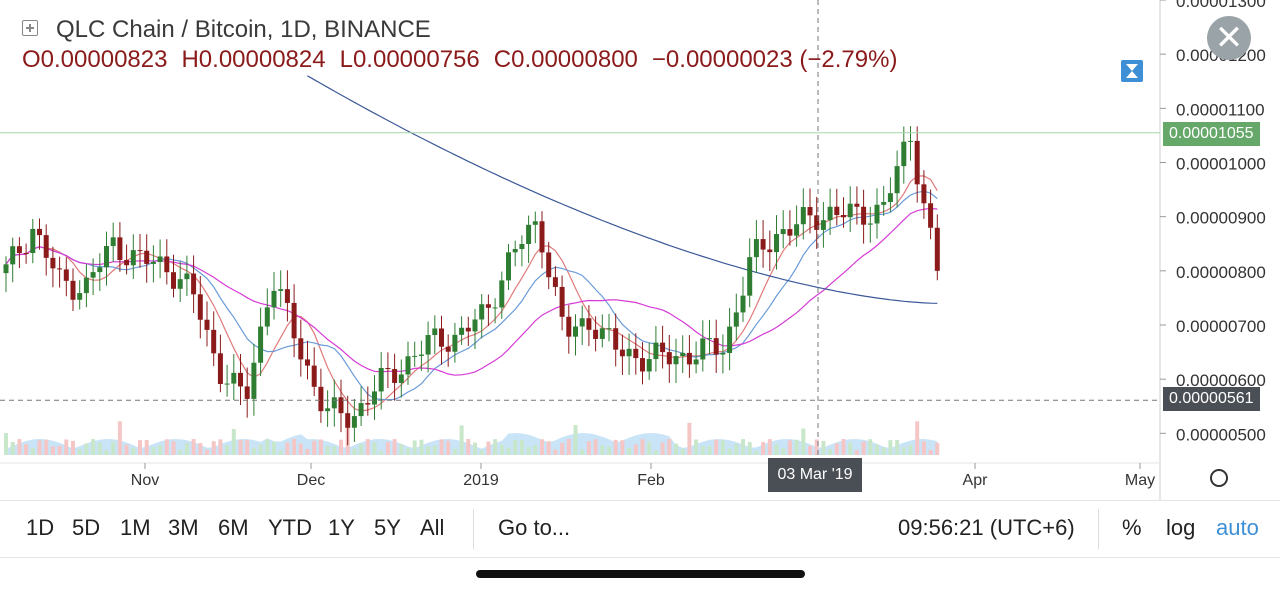 This screenshot has width=1280, height=591. What do you see at coordinates (233, 527) in the screenshot?
I see `range-6m: 6M` at bounding box center [233, 527].